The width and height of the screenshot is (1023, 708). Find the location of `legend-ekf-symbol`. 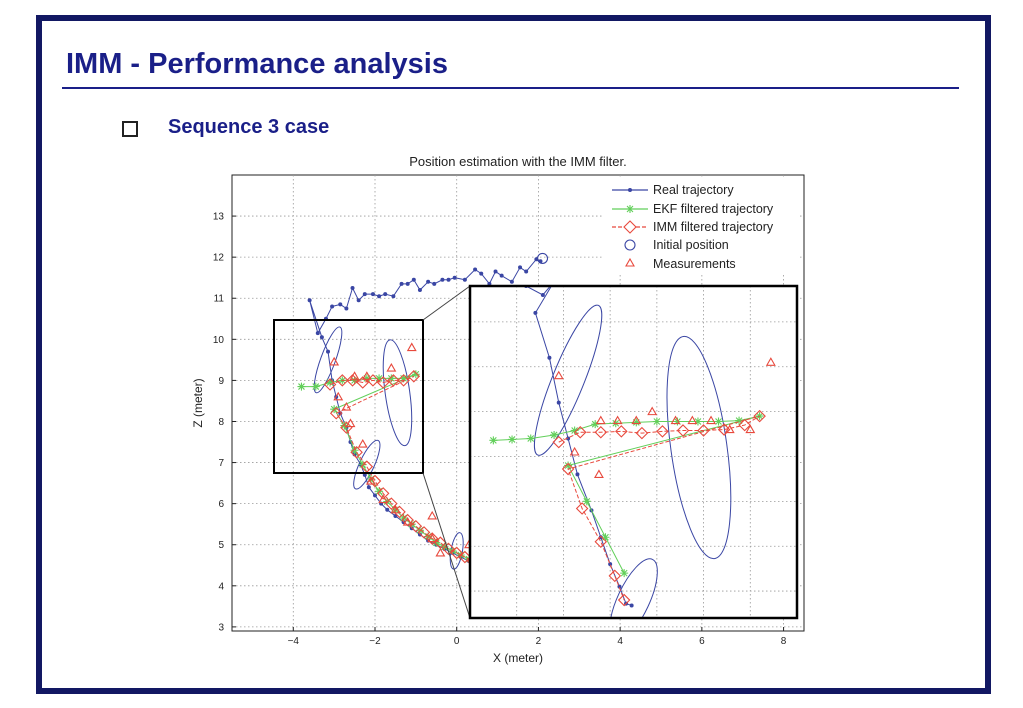

legend-ekf-symbol is located at coordinates (630, 209).